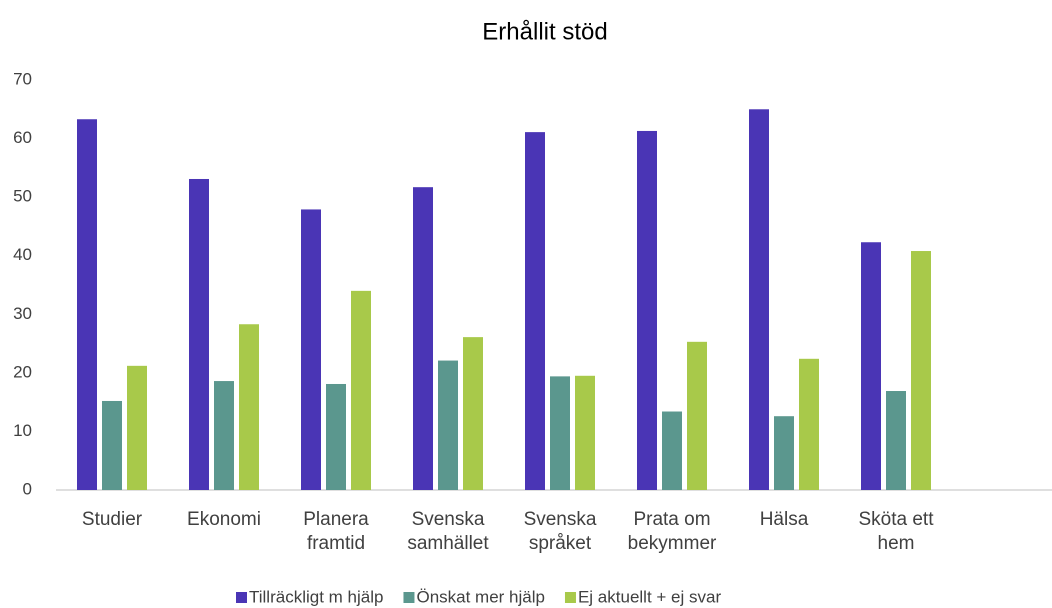 This screenshot has width=1052, height=608. What do you see at coordinates (22, 313) in the screenshot?
I see `y-tick-label: 30` at bounding box center [22, 313].